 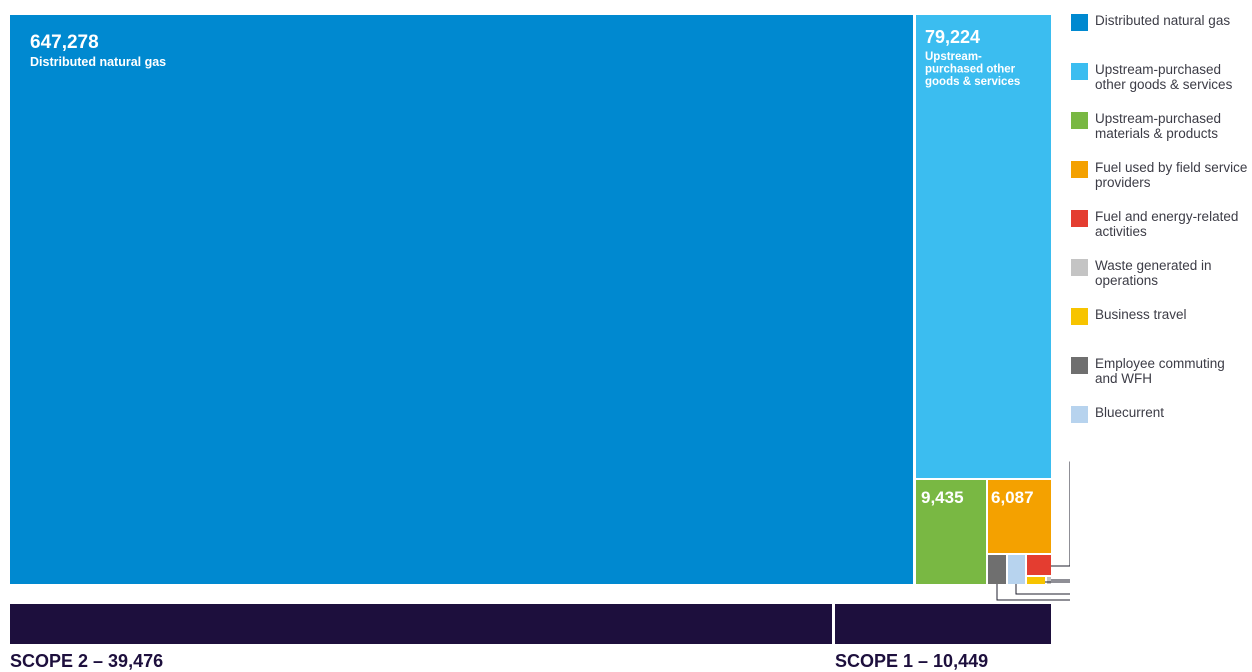 I want to click on block-employee-commuting, so click(x=997, y=569).